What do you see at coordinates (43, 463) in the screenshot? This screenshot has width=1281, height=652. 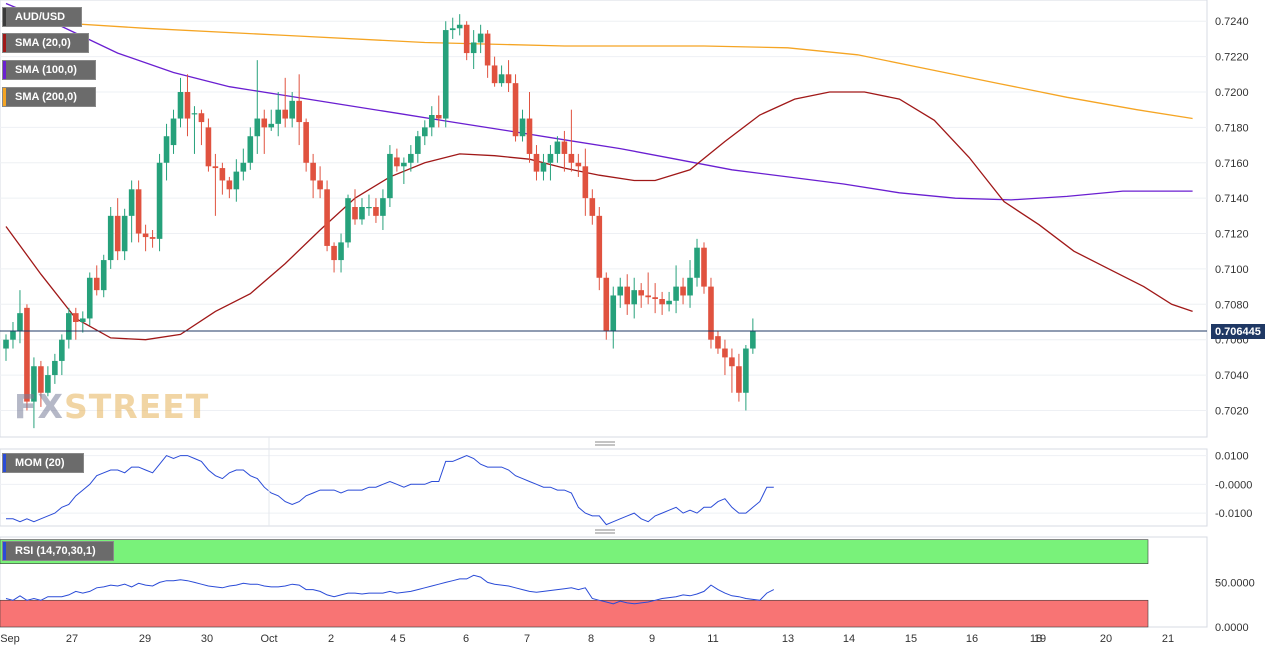 I see `legend-mom: MOM (20)` at bounding box center [43, 463].